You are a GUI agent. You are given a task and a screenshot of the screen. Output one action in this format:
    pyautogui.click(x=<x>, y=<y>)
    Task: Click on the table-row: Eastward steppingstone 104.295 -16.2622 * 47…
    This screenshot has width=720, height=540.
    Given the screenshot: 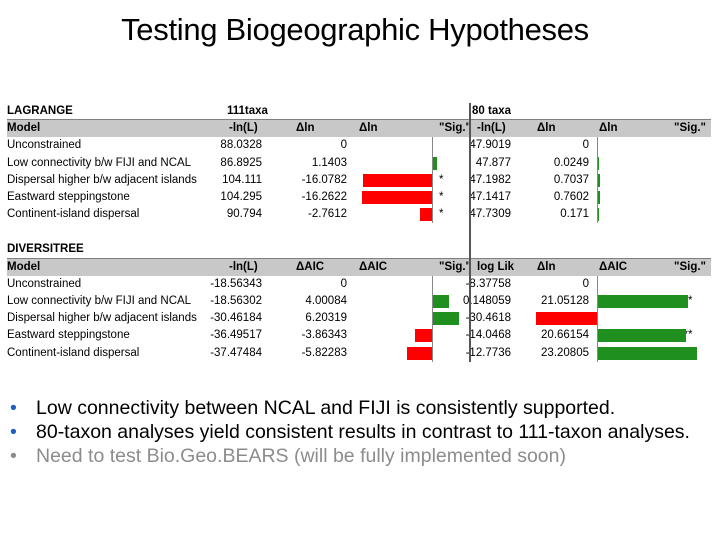 What is the action you would take?
    pyautogui.click(x=359, y=197)
    